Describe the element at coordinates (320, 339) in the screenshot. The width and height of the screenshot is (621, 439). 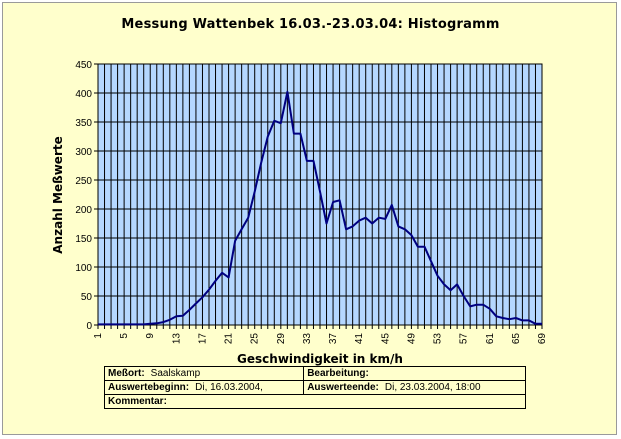
I see `x-tick-labels: 1 5 9 13 17 21 25 29 33 37 41 45 49 53 57 61 65 69` at that location.